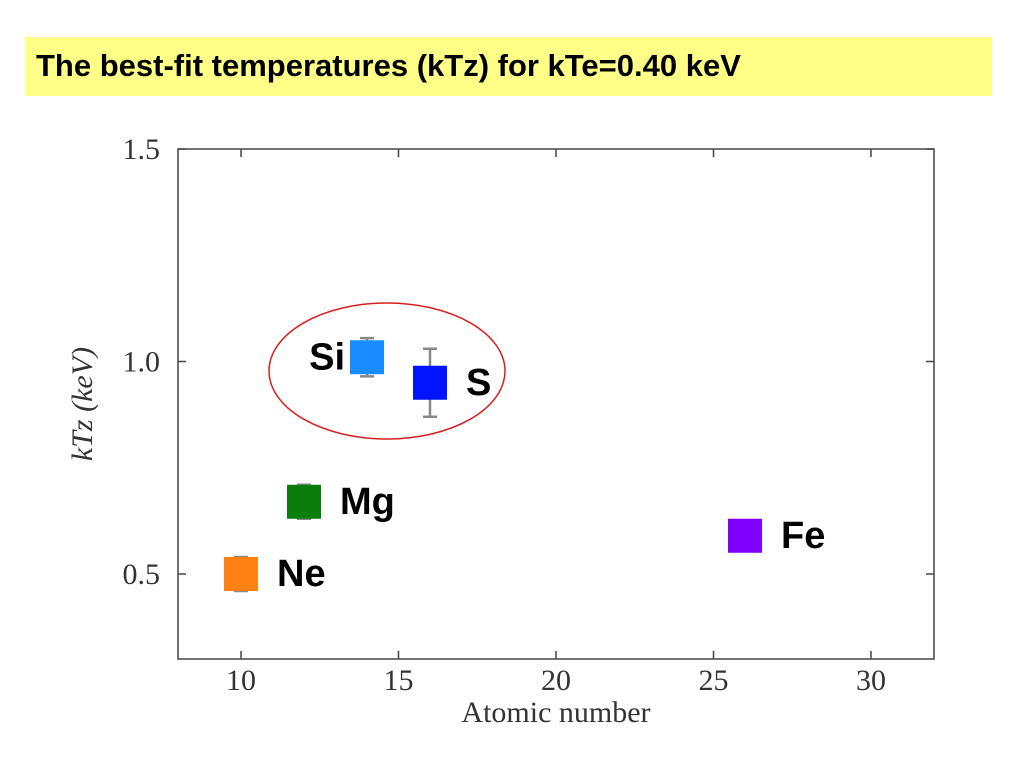 This screenshot has width=1024, height=768. I want to click on title-banner, so click(508, 66).